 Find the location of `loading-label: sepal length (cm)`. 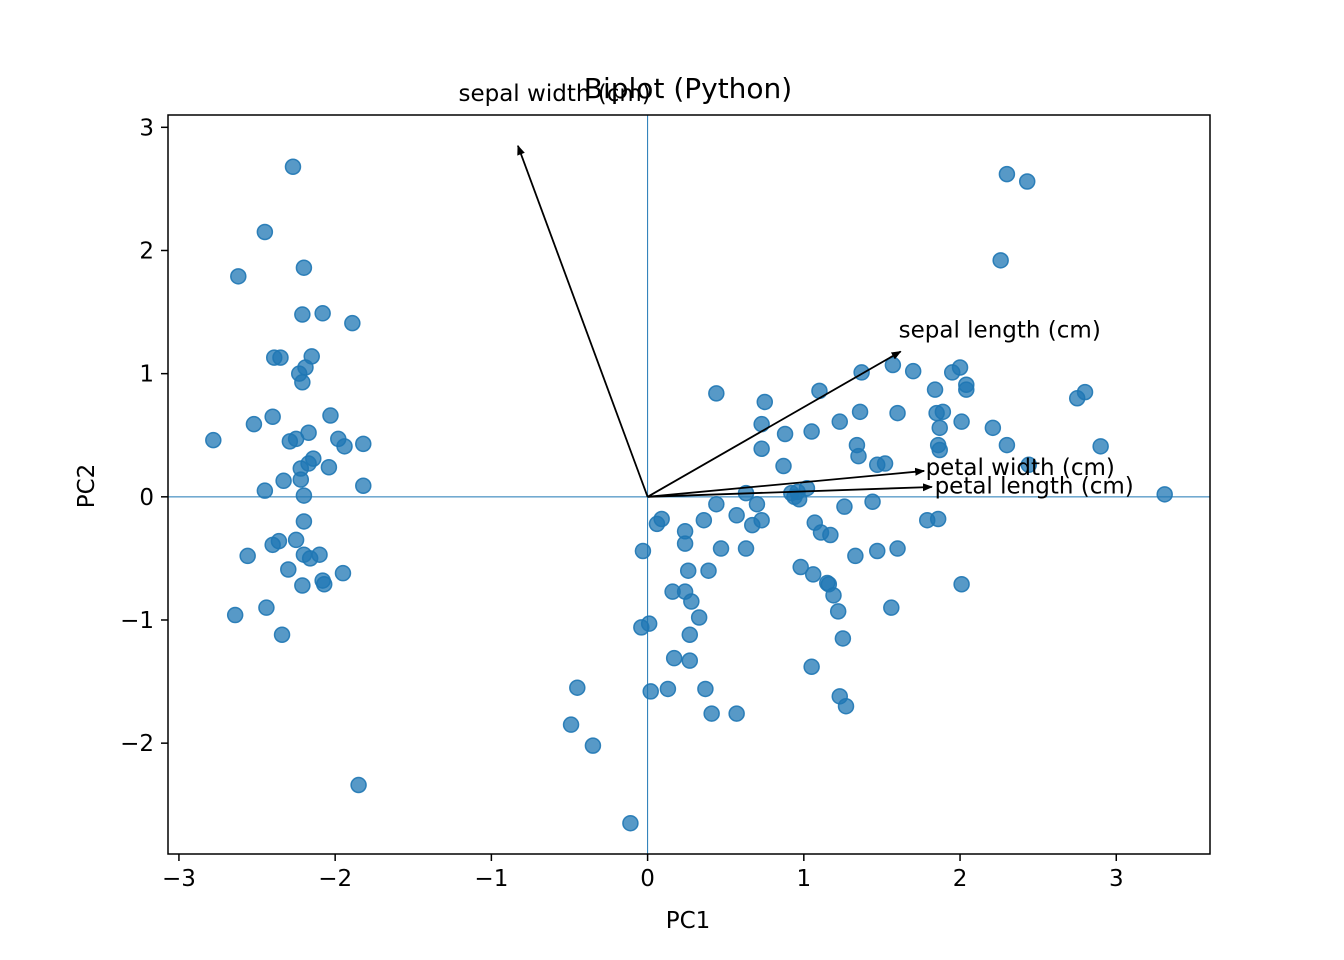

loading-label: sepal length (cm) is located at coordinates (1000, 331).